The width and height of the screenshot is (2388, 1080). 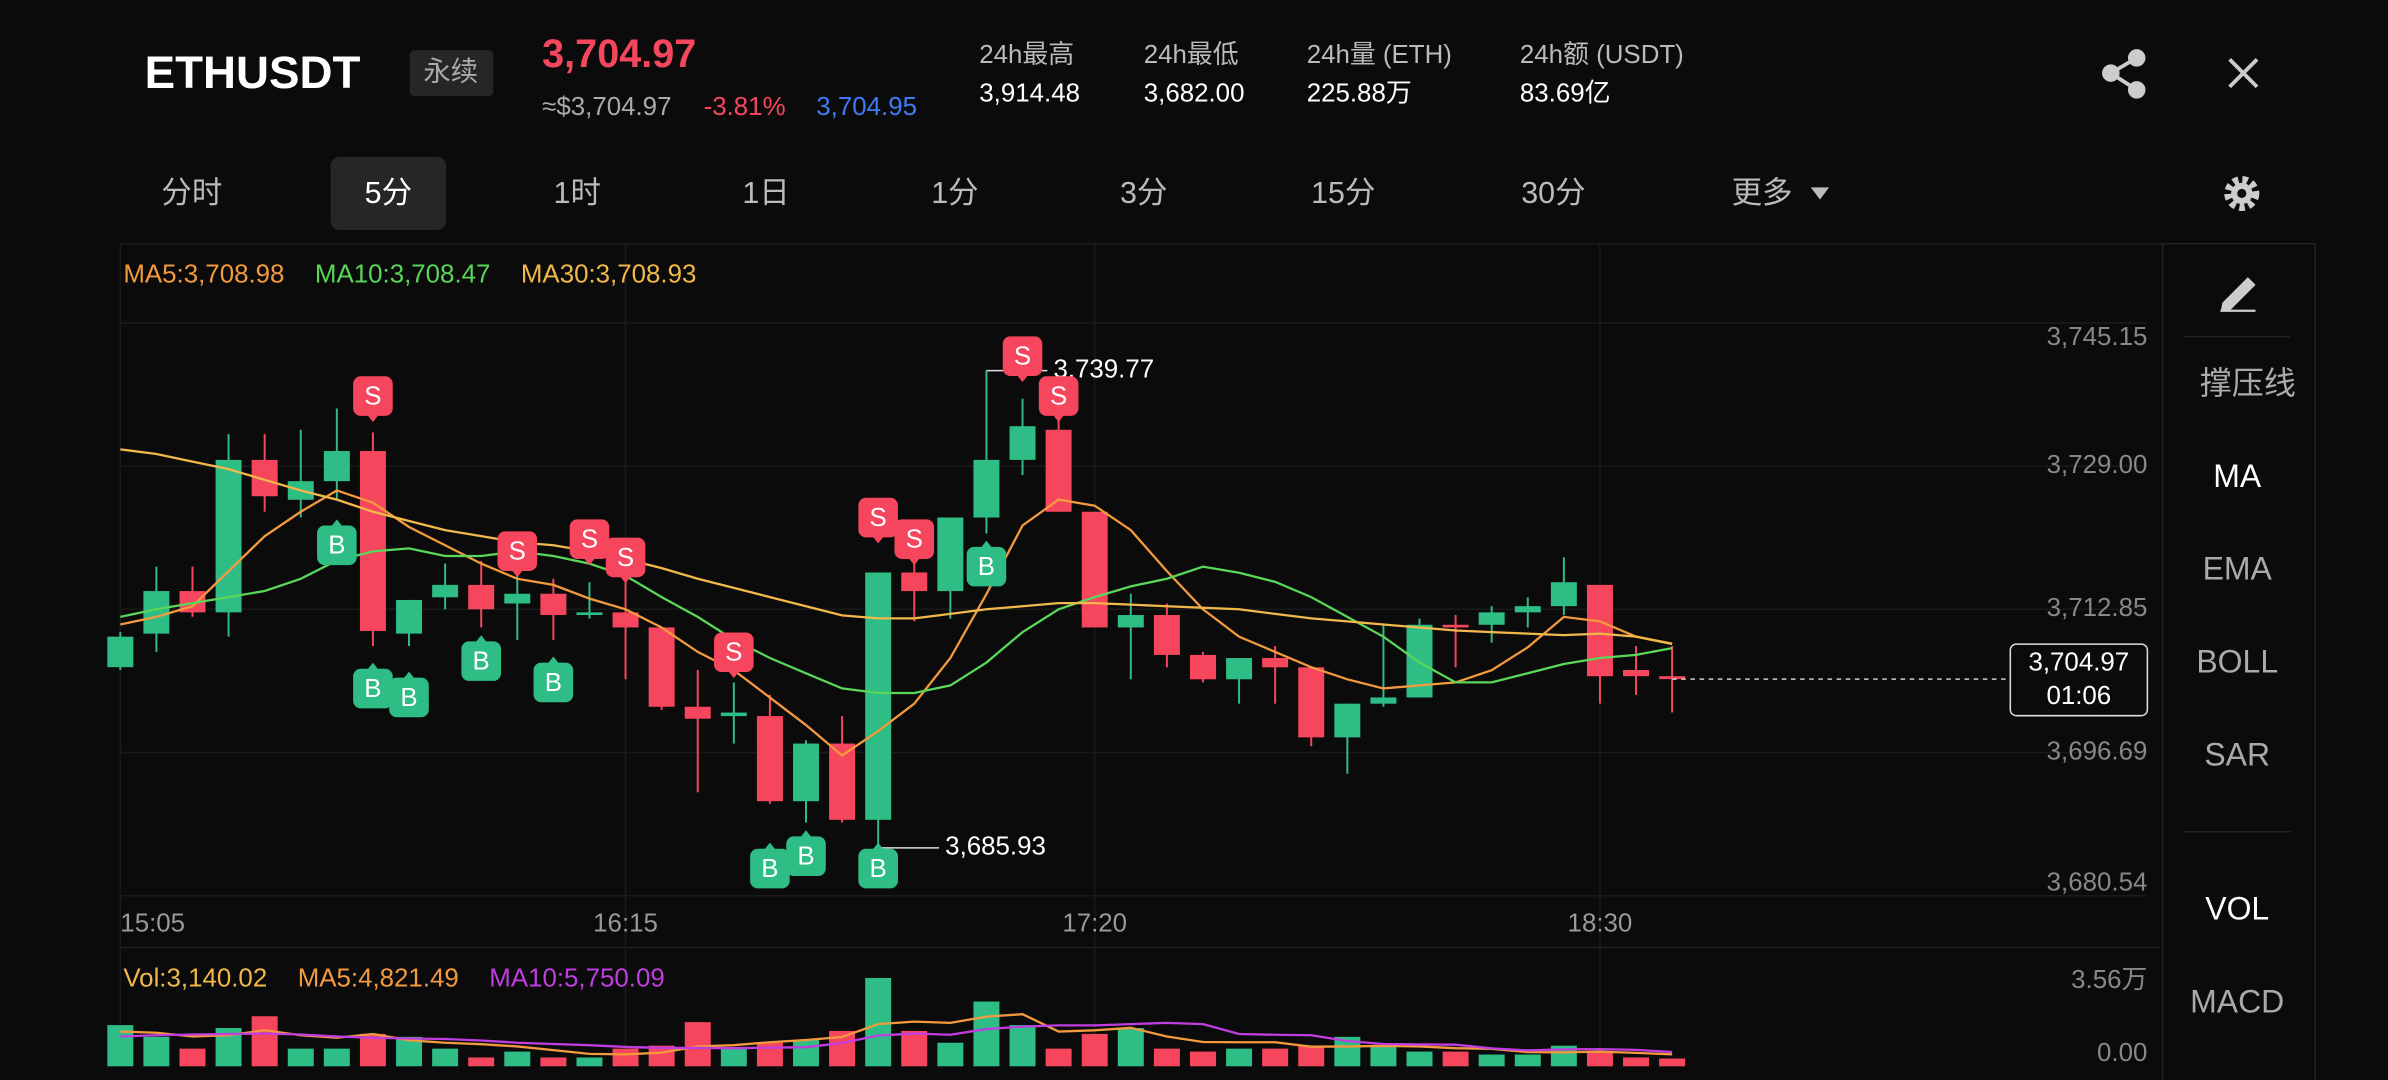 I want to click on indicator: BOLL, so click(x=2237, y=662).